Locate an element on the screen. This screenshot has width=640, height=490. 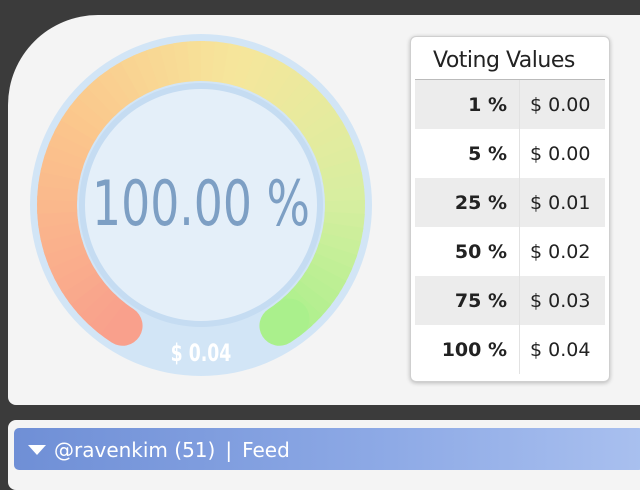
table-row: 1 %$ 0.00 is located at coordinates (510, 104).